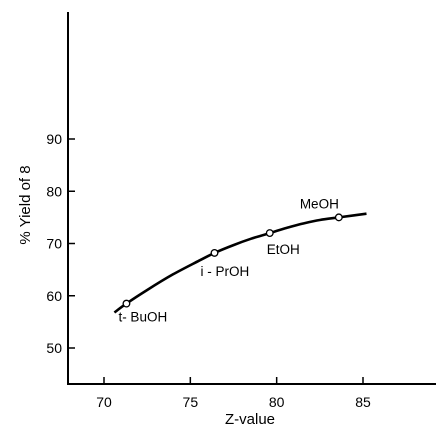 This screenshot has width=447, height=435. What do you see at coordinates (319, 203) in the screenshot?
I see `point-label: MeOH` at bounding box center [319, 203].